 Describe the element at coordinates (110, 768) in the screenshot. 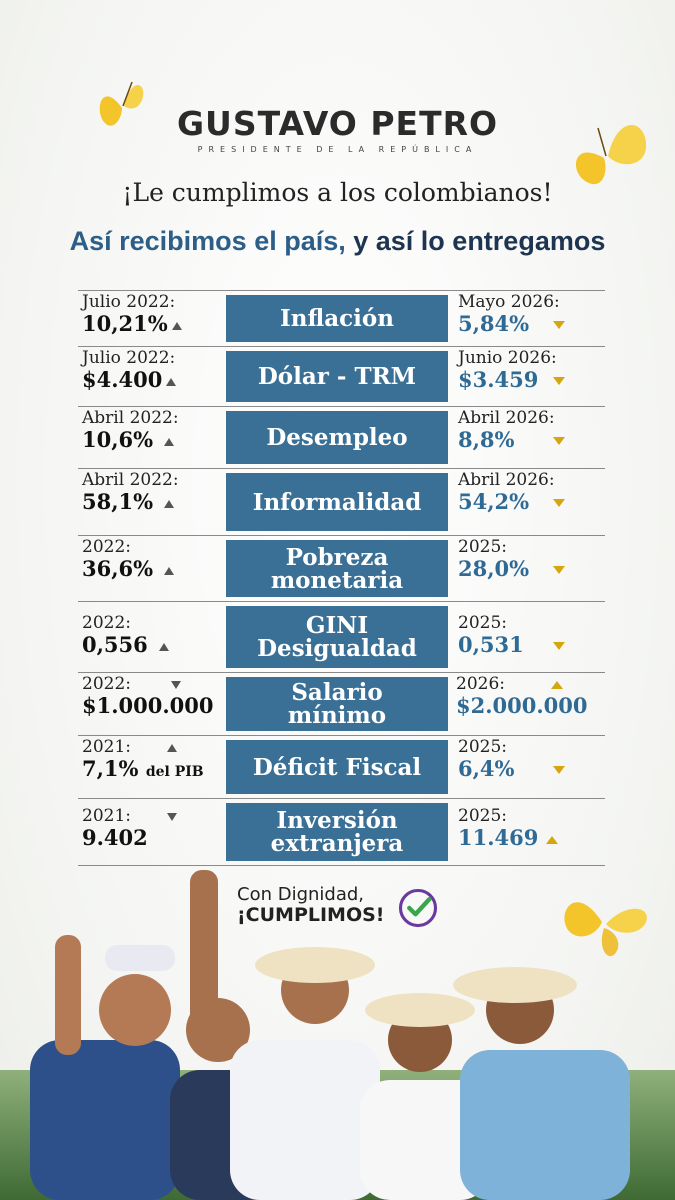

I see `left-value: 7,1%` at that location.